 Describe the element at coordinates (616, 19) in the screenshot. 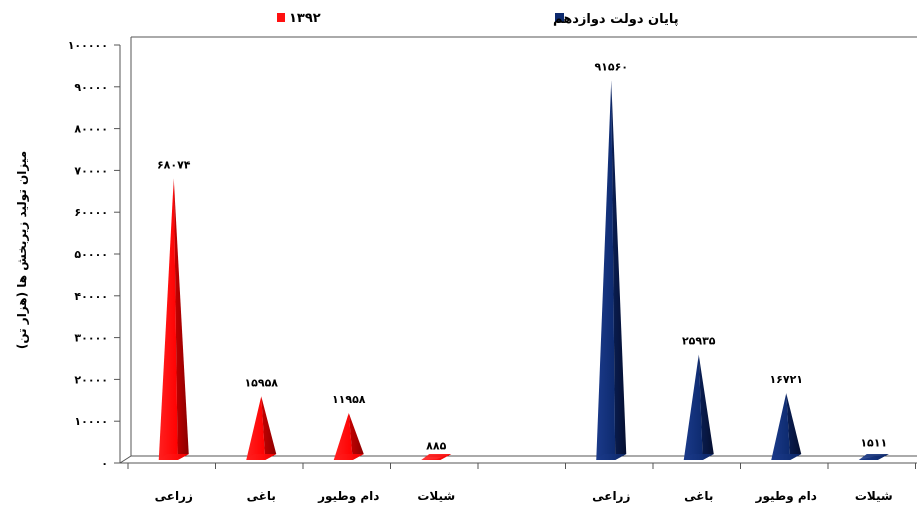

I see `legend-label-end-of-12th-government: پایان دولت دوازدهم` at that location.